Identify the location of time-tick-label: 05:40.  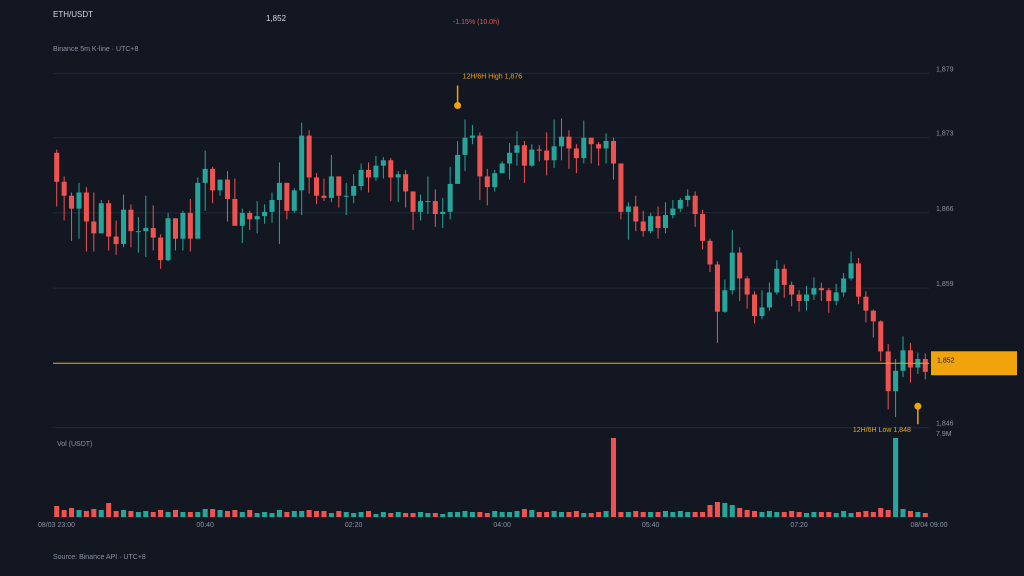
(651, 525).